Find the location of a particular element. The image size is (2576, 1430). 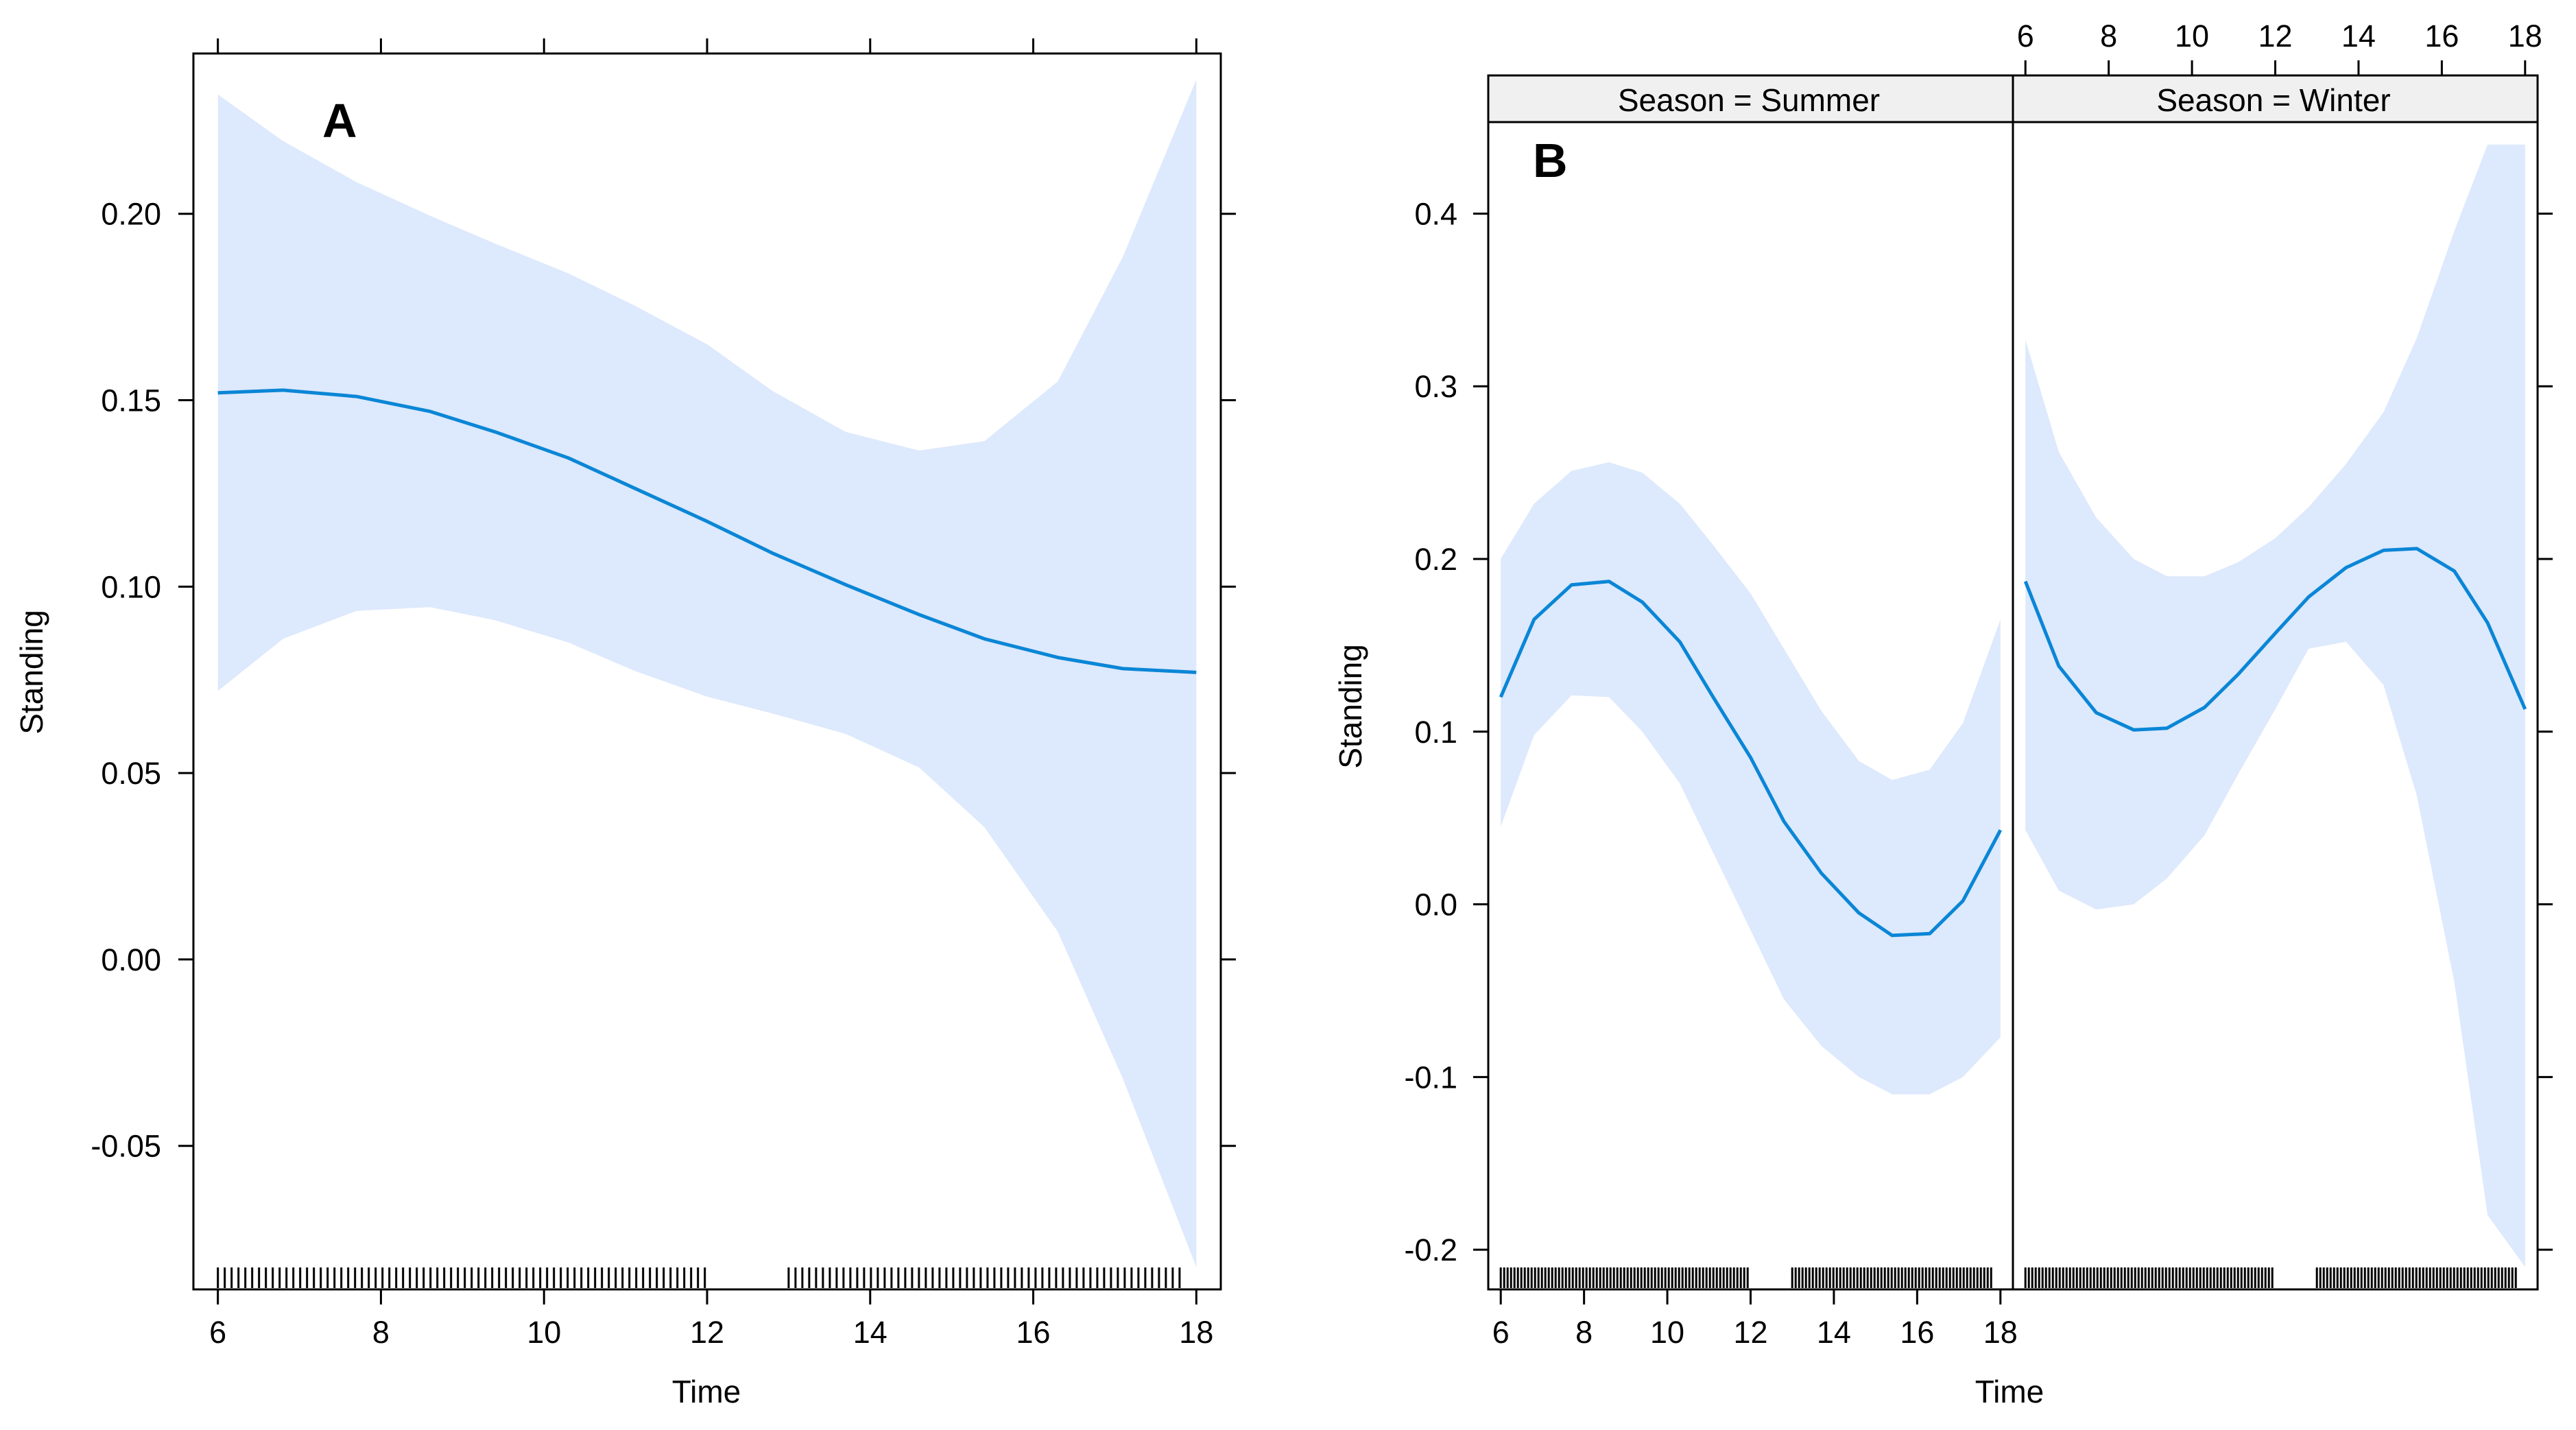

panel-b-y-tick-label: 0.0 is located at coordinates (1435, 904).